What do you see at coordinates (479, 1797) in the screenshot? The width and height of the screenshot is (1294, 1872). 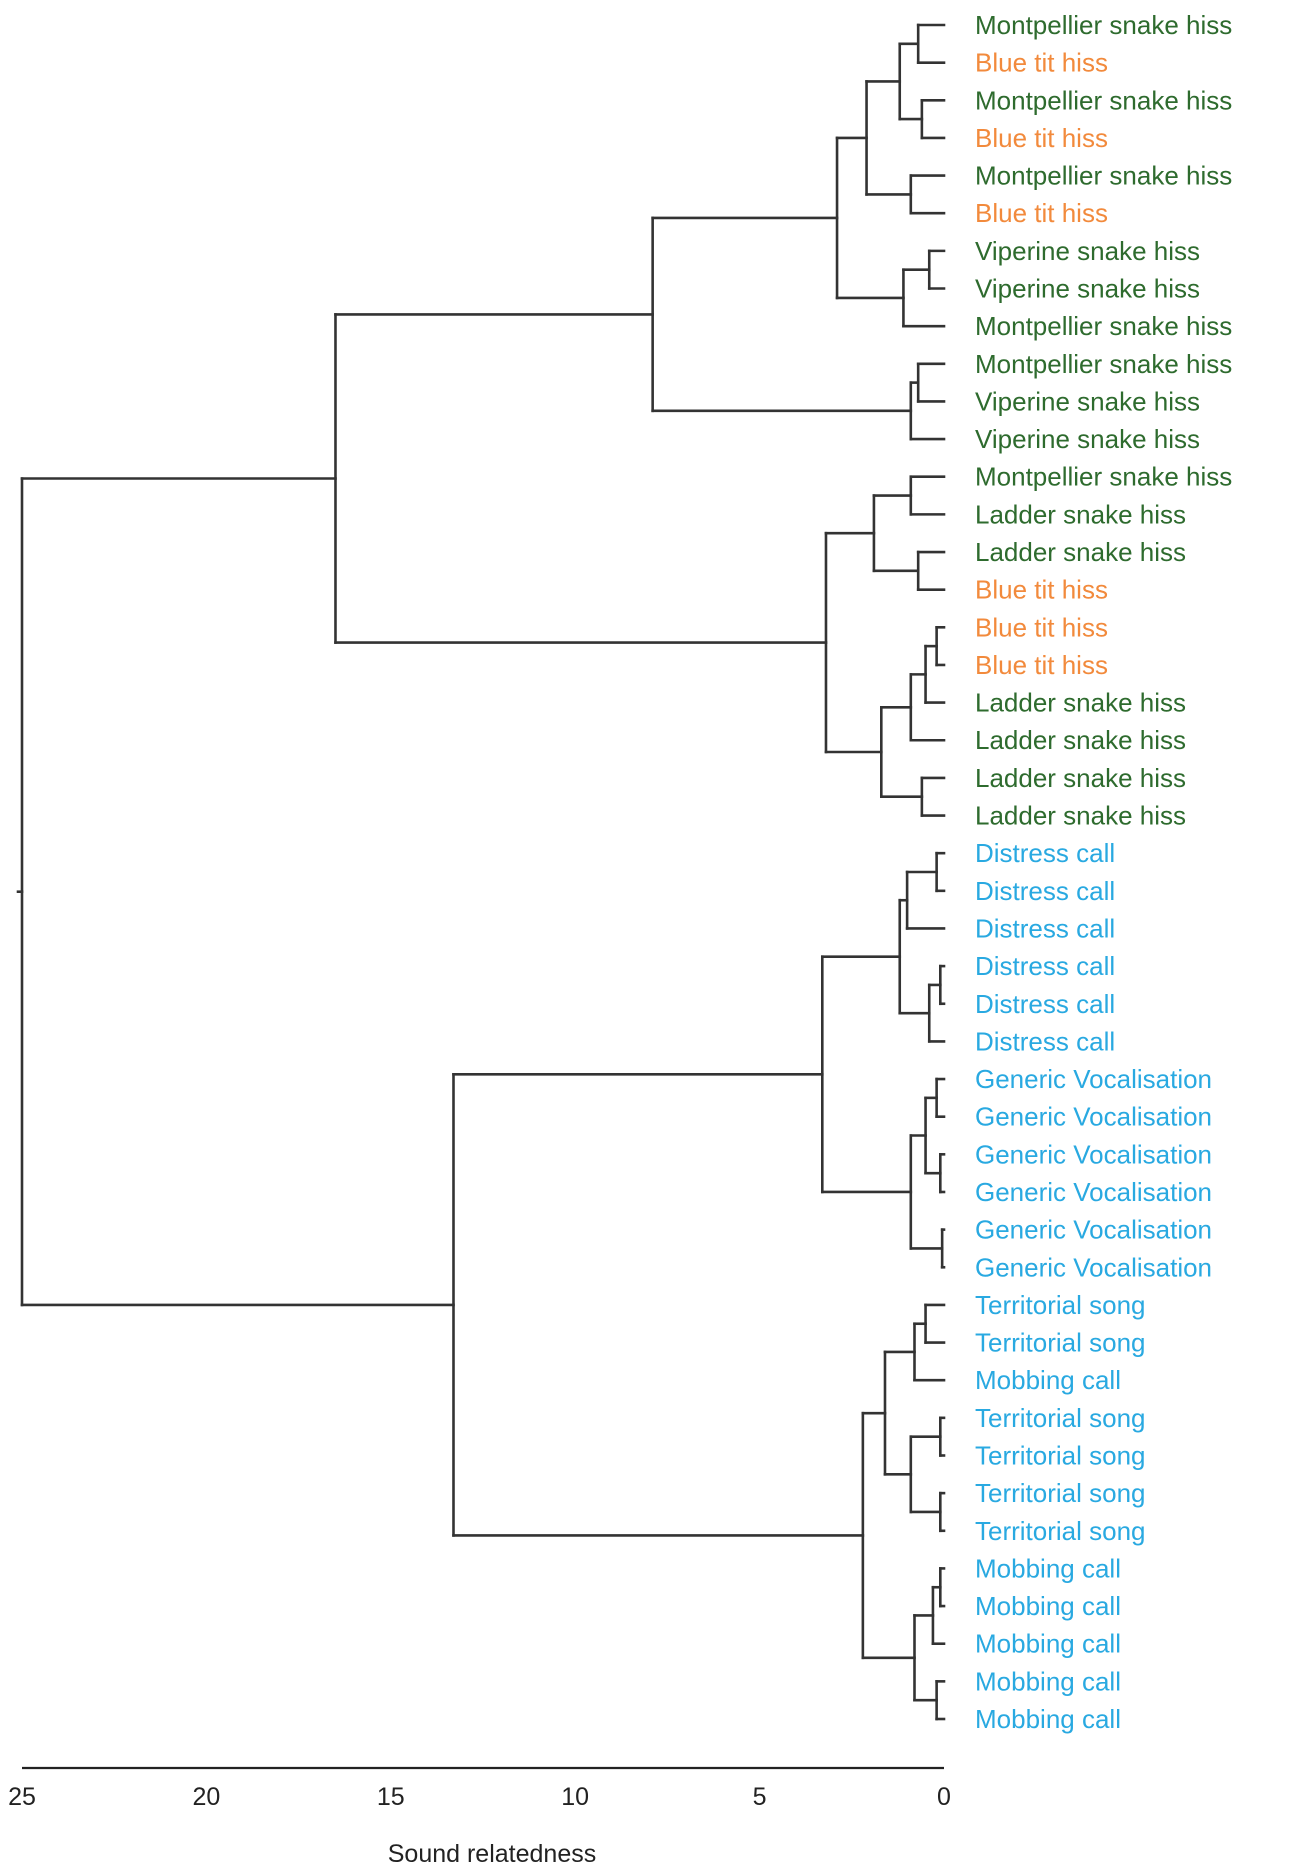 I see `x-axis-tick-labels: 25 20 15 10 5 0` at bounding box center [479, 1797].